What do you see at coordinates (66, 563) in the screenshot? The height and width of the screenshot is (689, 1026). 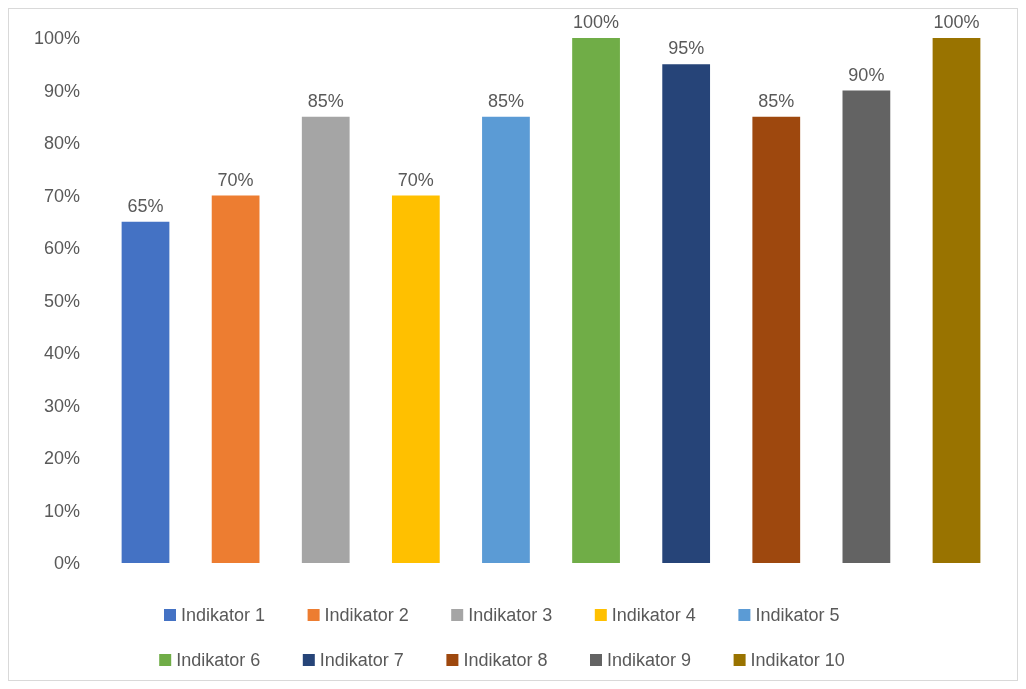 I see `y-tick-label: 0%` at bounding box center [66, 563].